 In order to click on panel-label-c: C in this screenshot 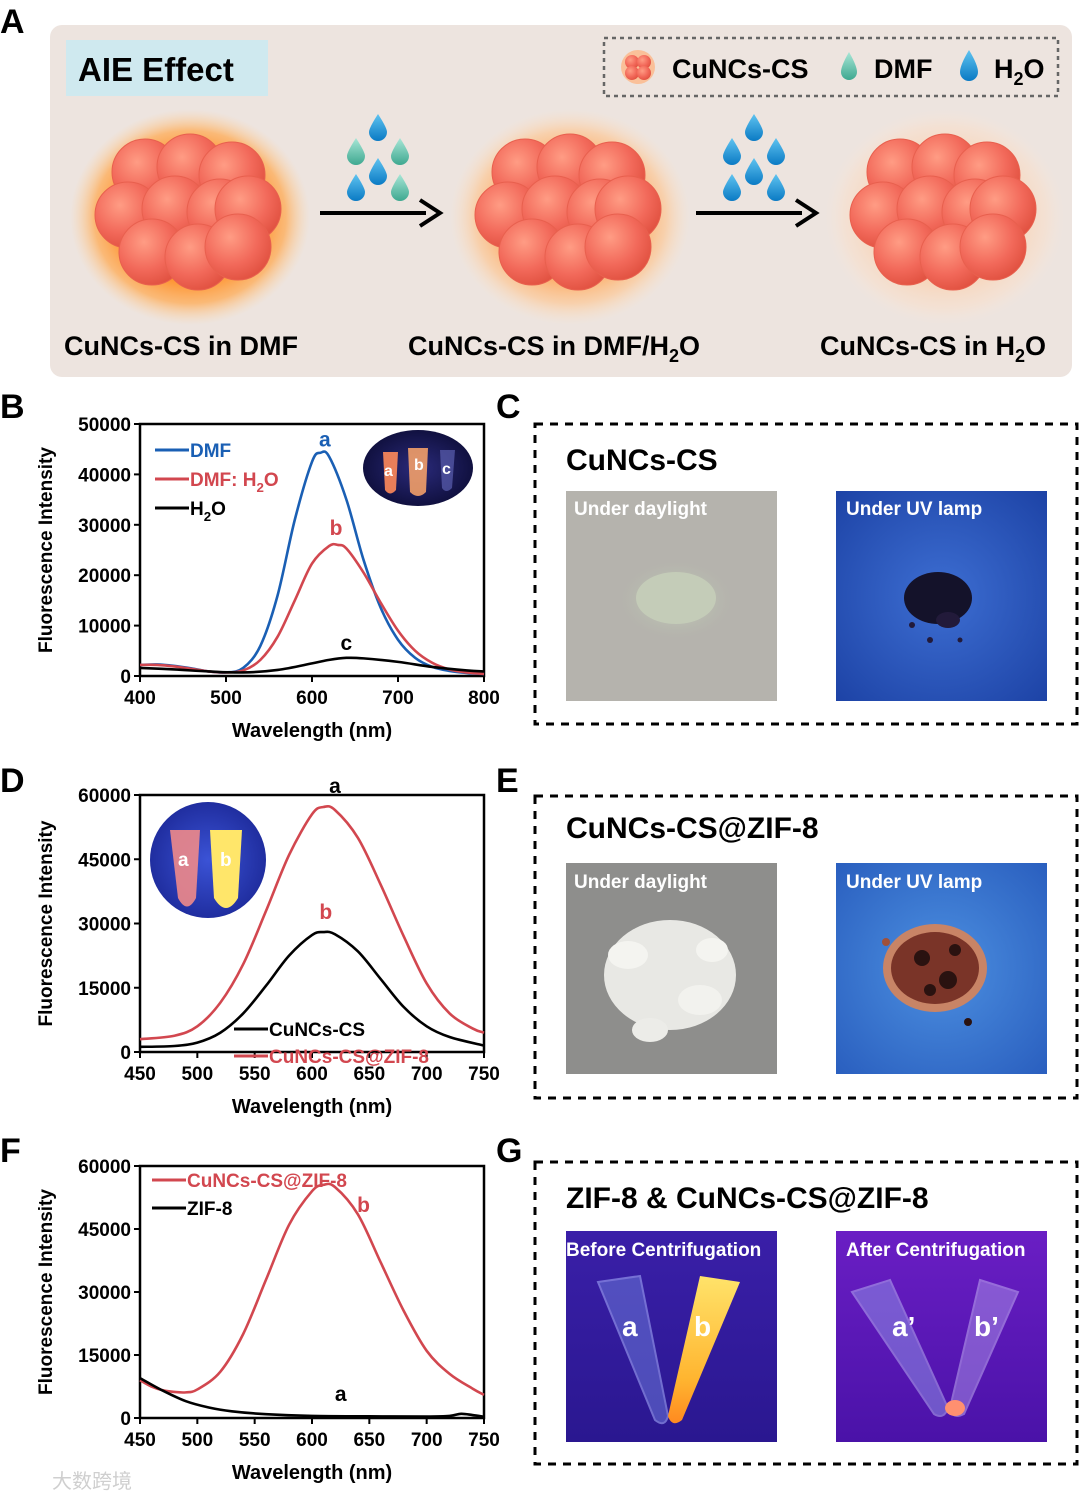, I will do `click(508, 407)`.